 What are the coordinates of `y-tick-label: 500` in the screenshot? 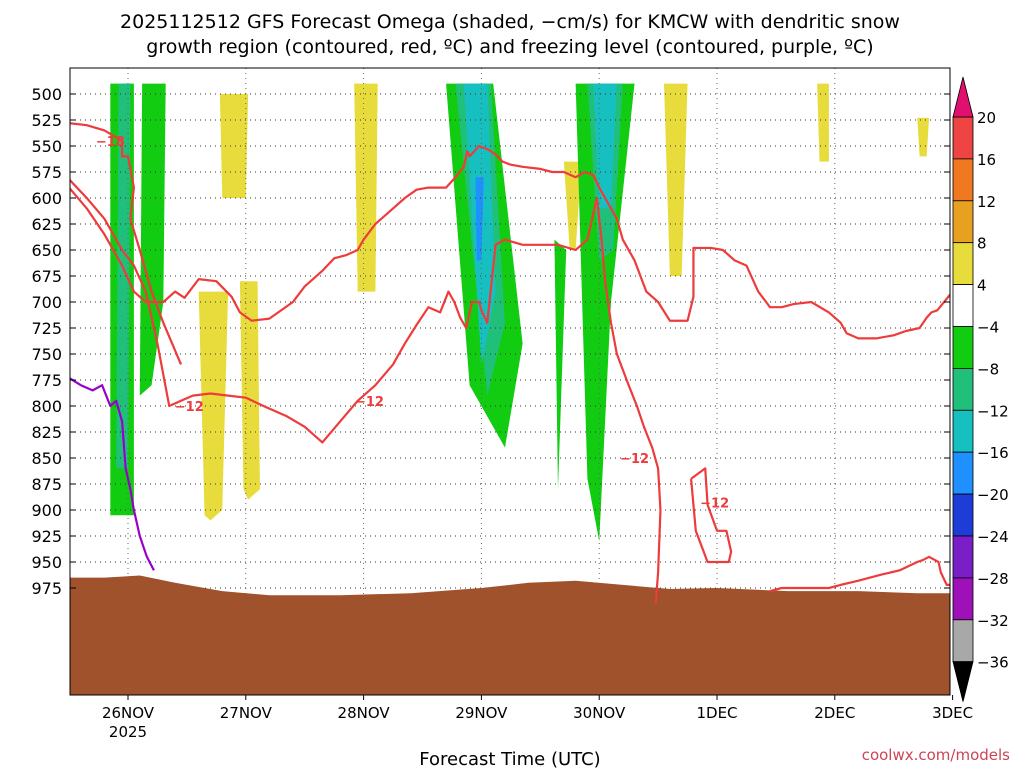 It's located at (46, 94).